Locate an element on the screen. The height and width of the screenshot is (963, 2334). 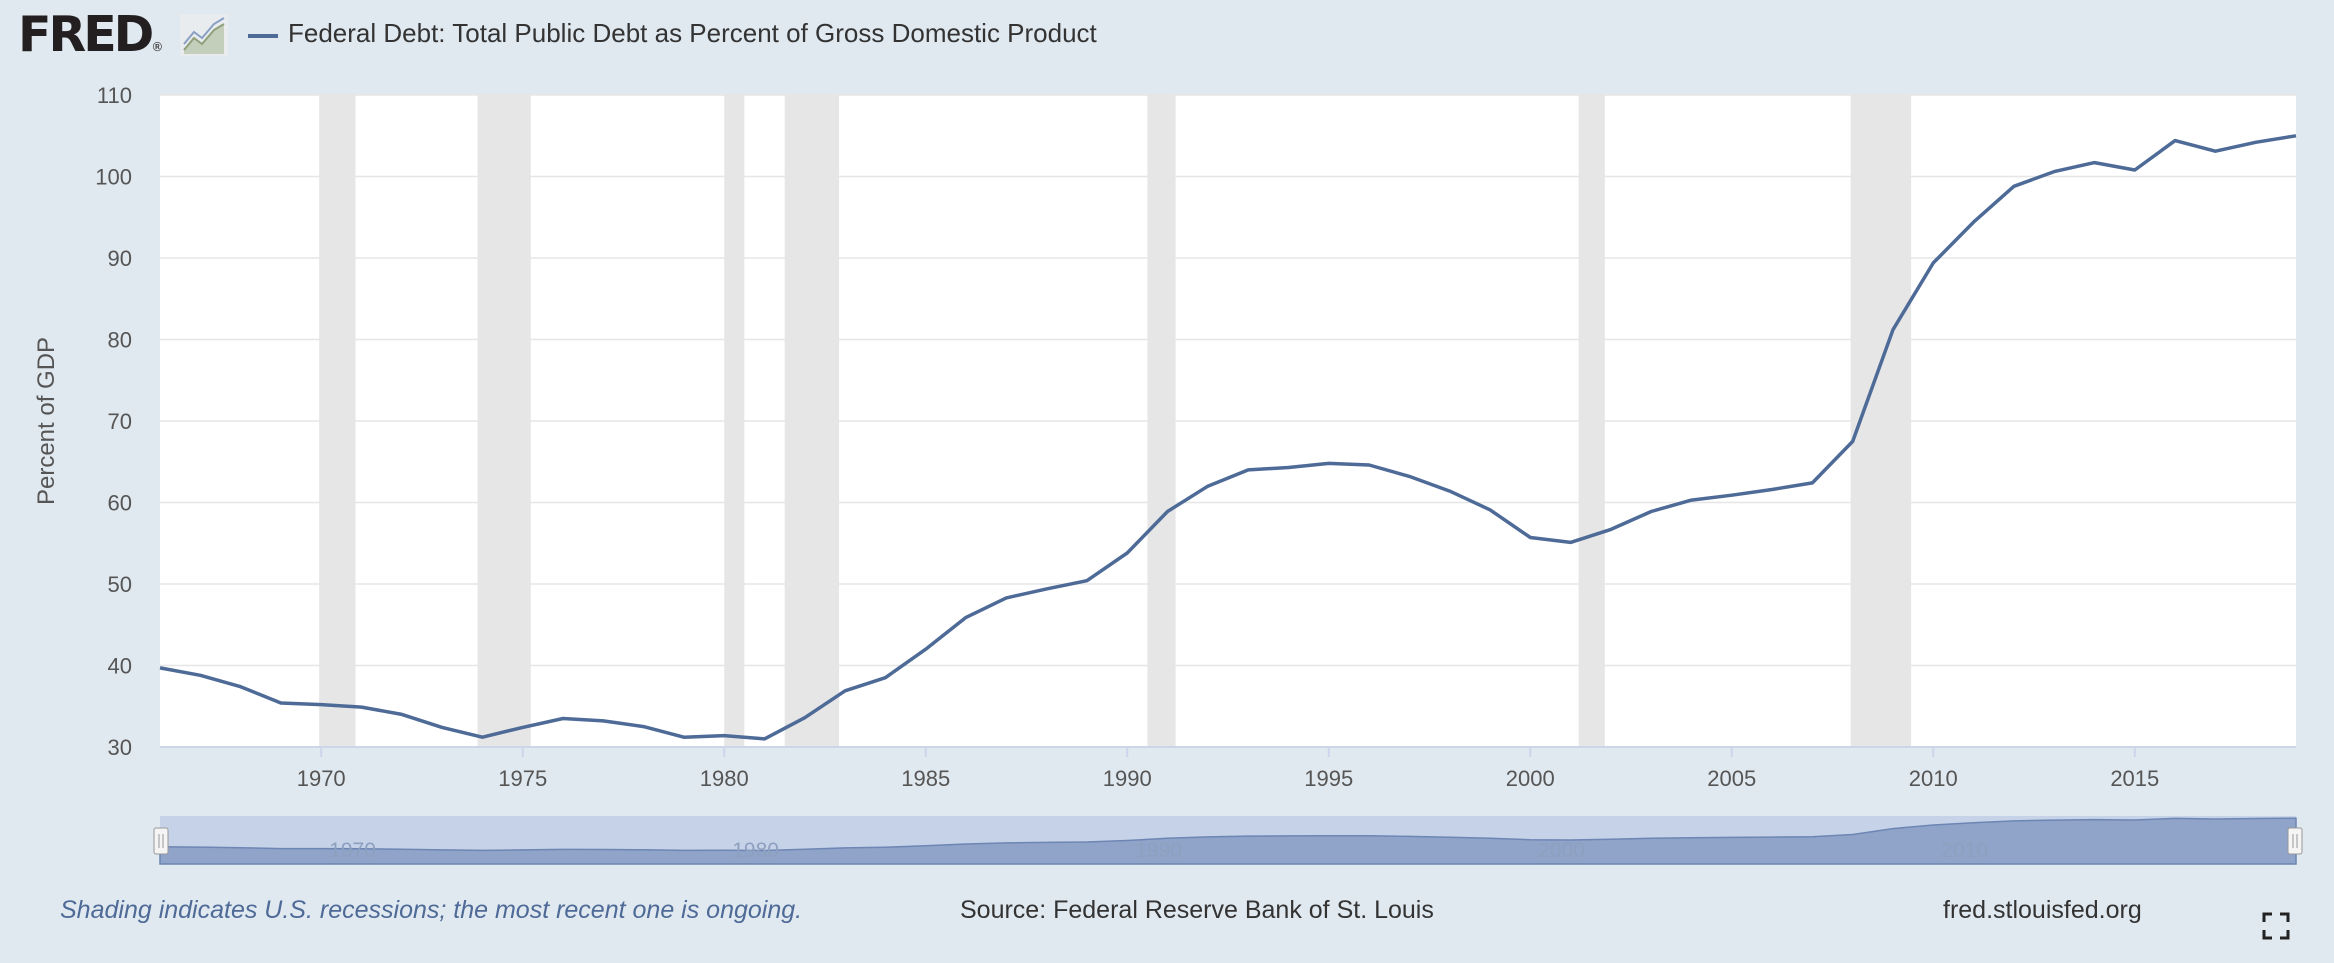
x-tick-label: 1990 is located at coordinates (1127, 778).